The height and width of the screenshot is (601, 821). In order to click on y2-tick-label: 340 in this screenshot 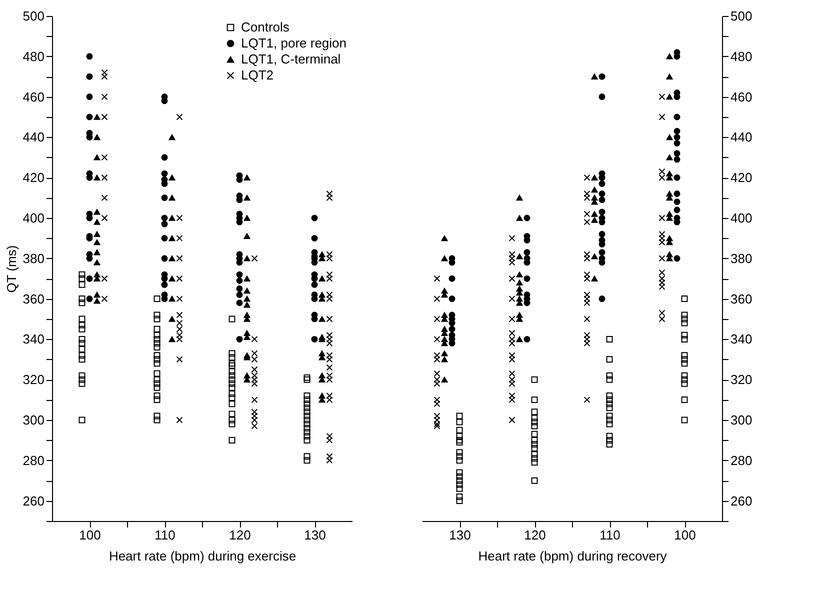, I will do `click(741, 339)`.